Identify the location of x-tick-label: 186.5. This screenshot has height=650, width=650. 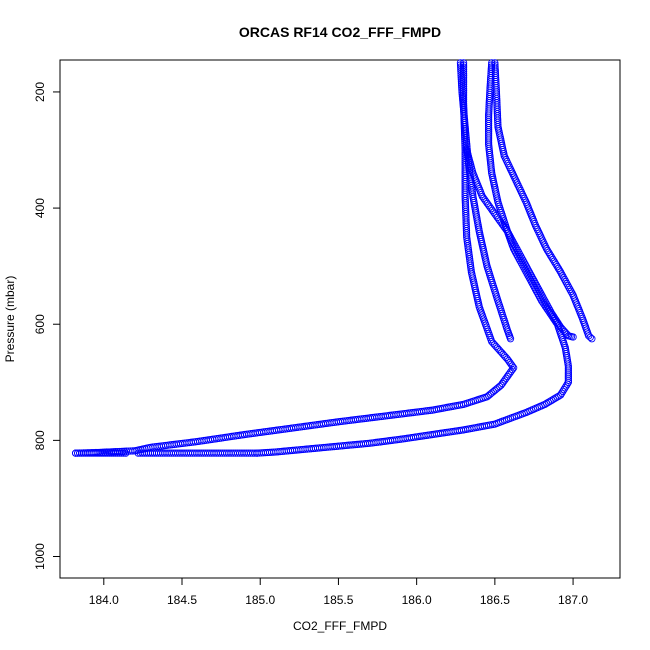
(495, 600).